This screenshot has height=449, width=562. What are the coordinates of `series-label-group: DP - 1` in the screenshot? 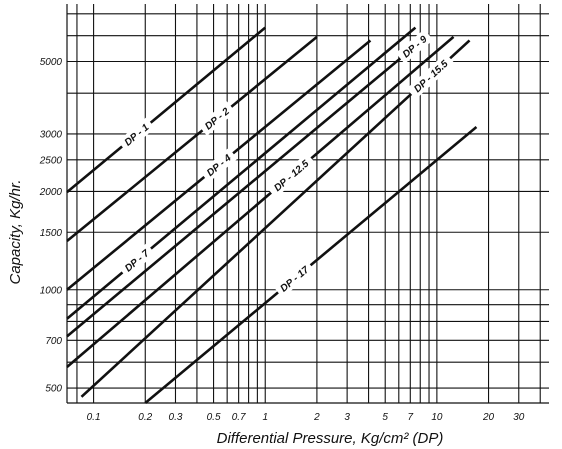 It's located at (136, 134).